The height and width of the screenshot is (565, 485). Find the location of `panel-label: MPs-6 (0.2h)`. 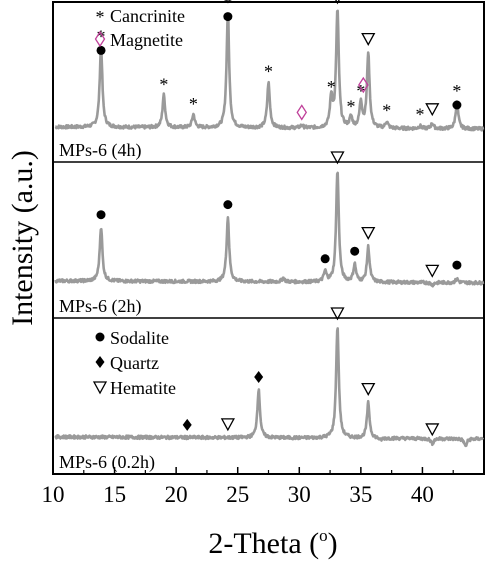

panel-label: MPs-6 (0.2h) is located at coordinates (107, 462).